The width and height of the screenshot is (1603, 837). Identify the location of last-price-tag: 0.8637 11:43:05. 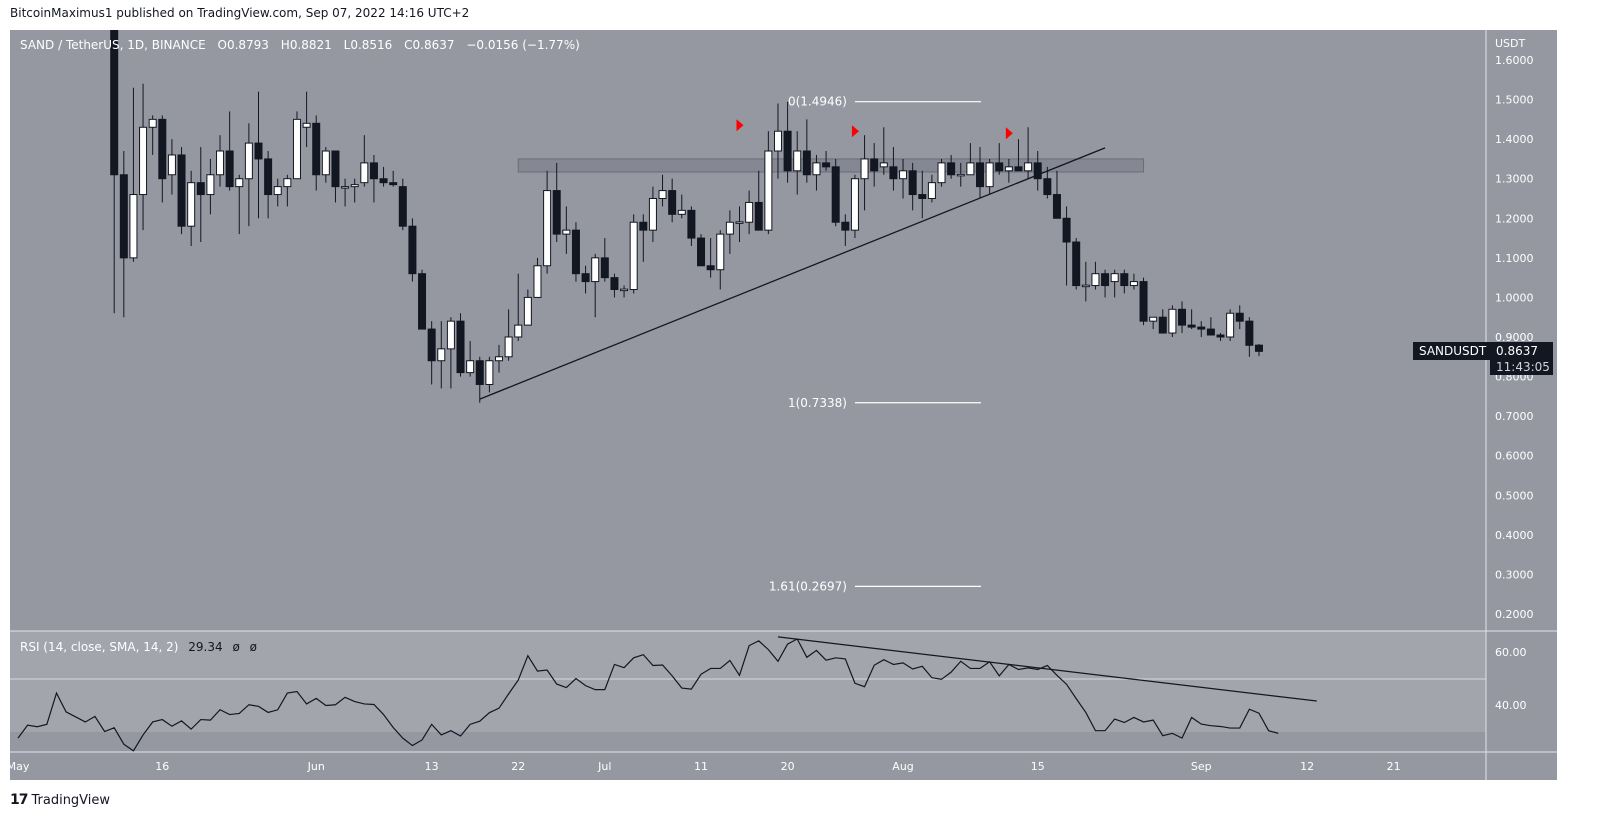
(1521, 358).